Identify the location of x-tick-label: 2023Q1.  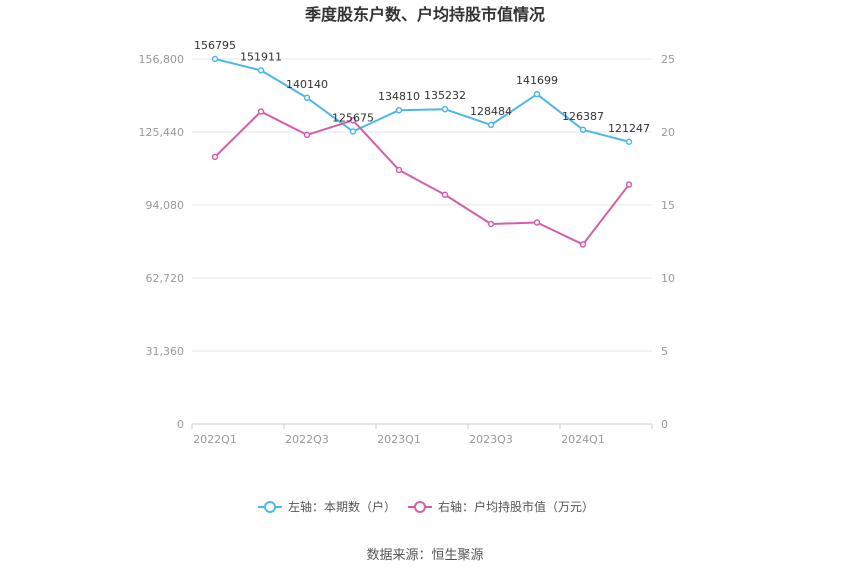
(399, 439).